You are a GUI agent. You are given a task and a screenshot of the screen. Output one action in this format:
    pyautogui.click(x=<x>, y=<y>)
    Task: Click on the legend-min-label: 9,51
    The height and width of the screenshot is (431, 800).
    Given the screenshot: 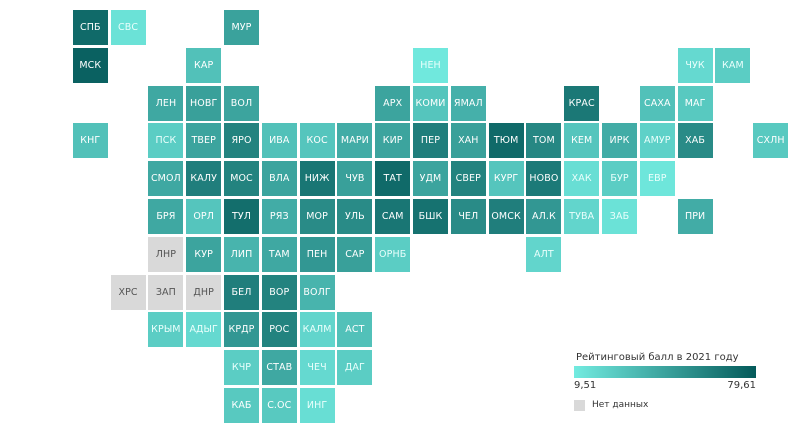 What is the action you would take?
    pyautogui.click(x=585, y=385)
    